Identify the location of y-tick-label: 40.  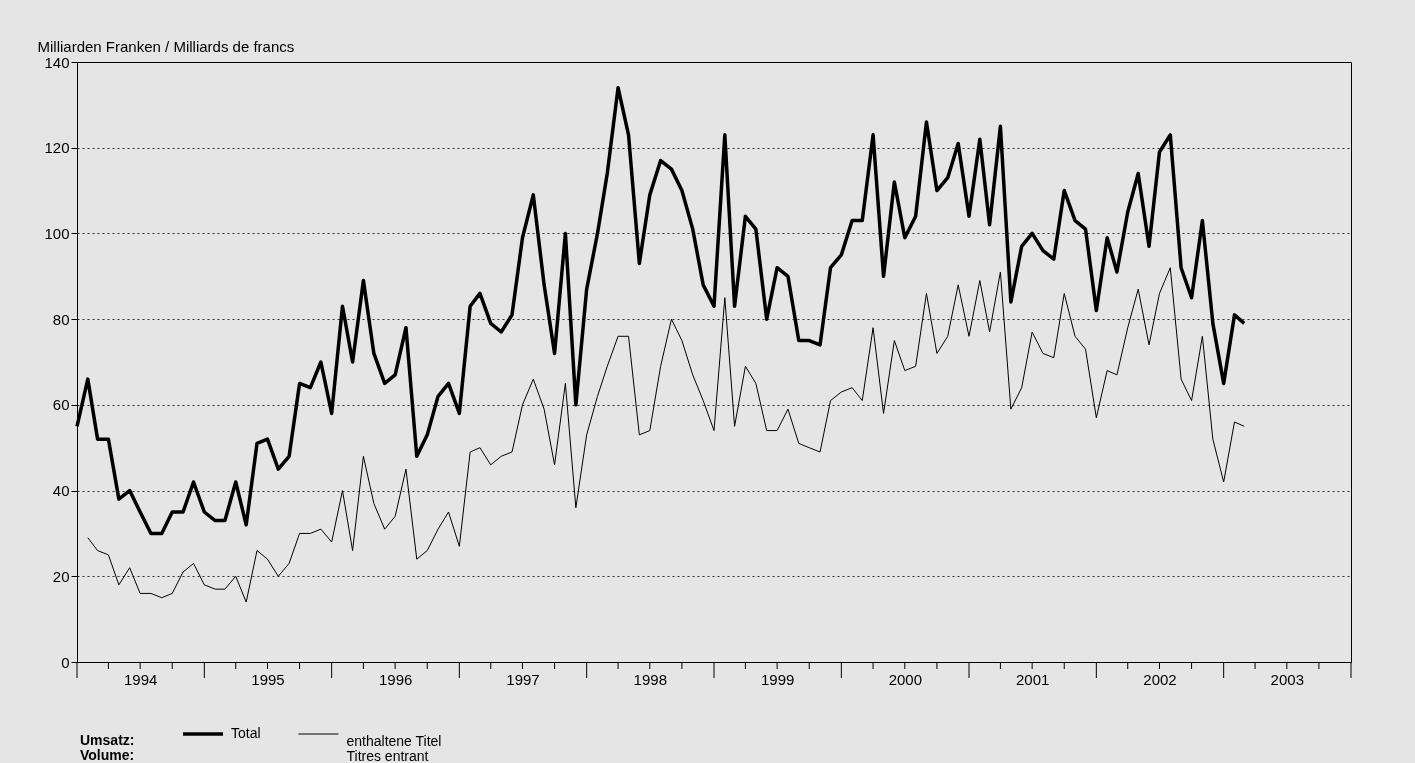
(61, 491).